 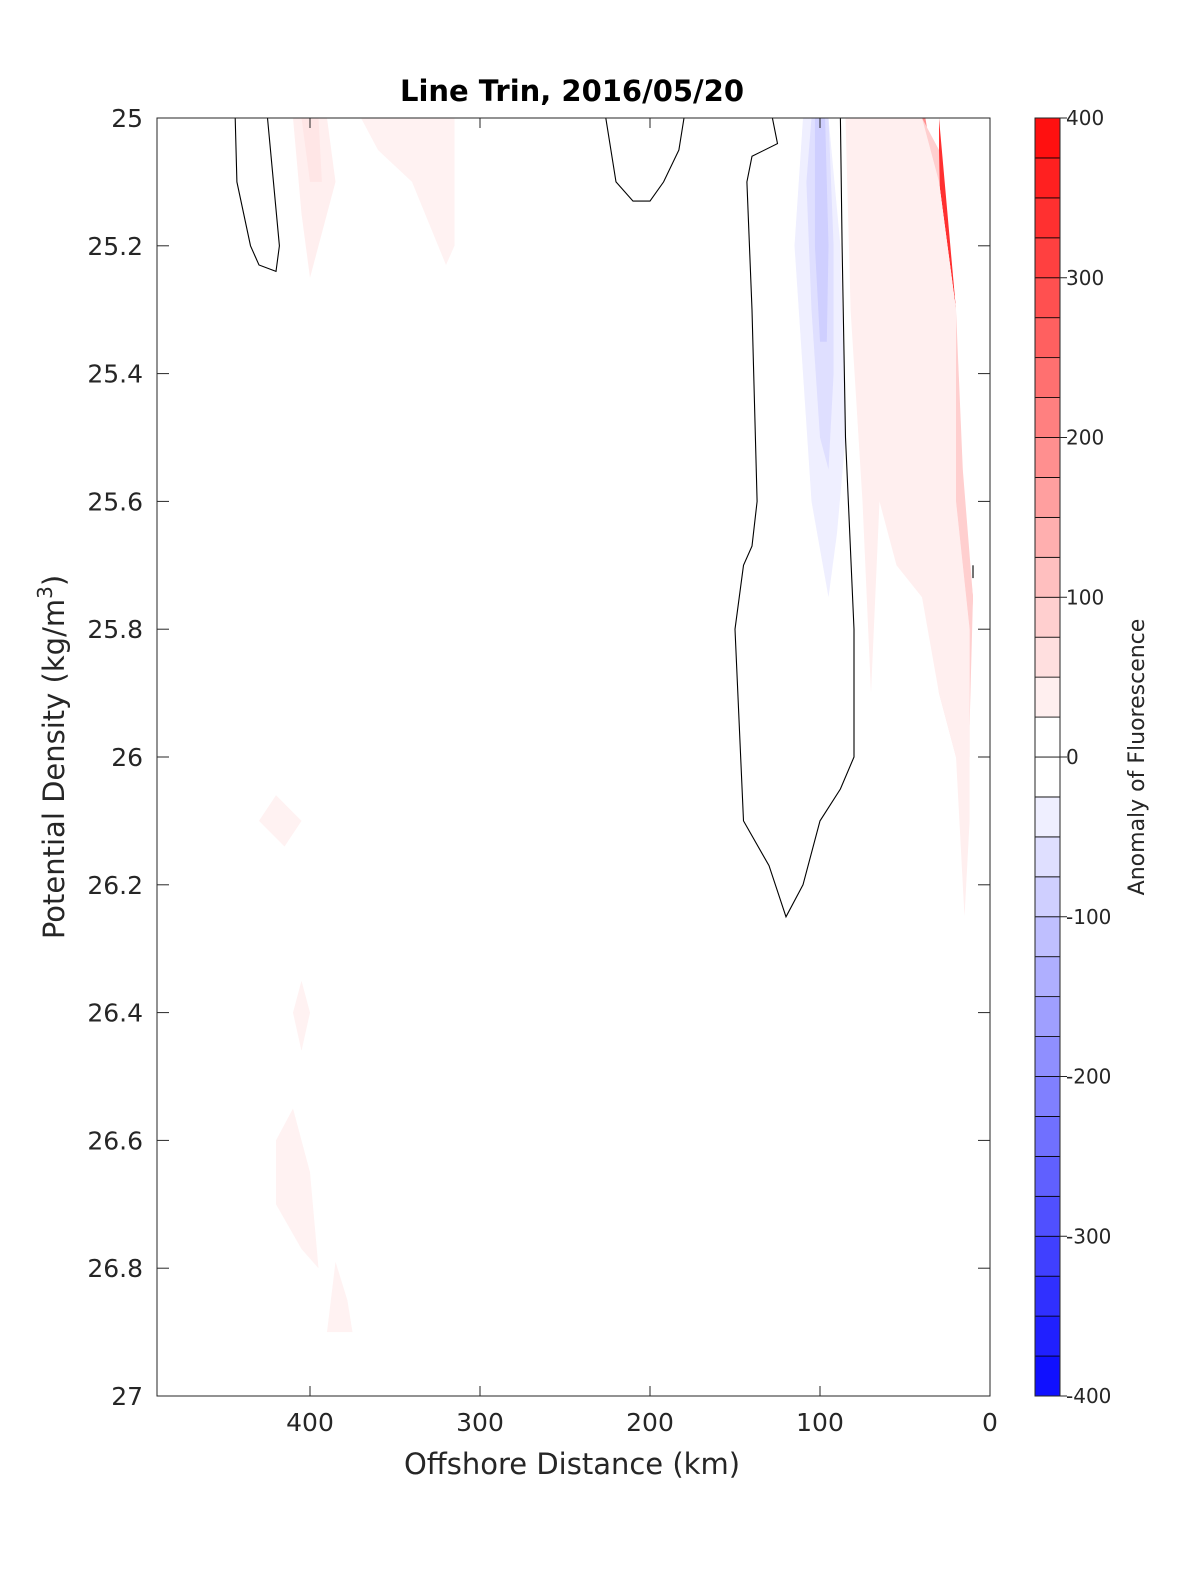 What do you see at coordinates (127, 1396) in the screenshot?
I see `y-tick-label: 27` at bounding box center [127, 1396].